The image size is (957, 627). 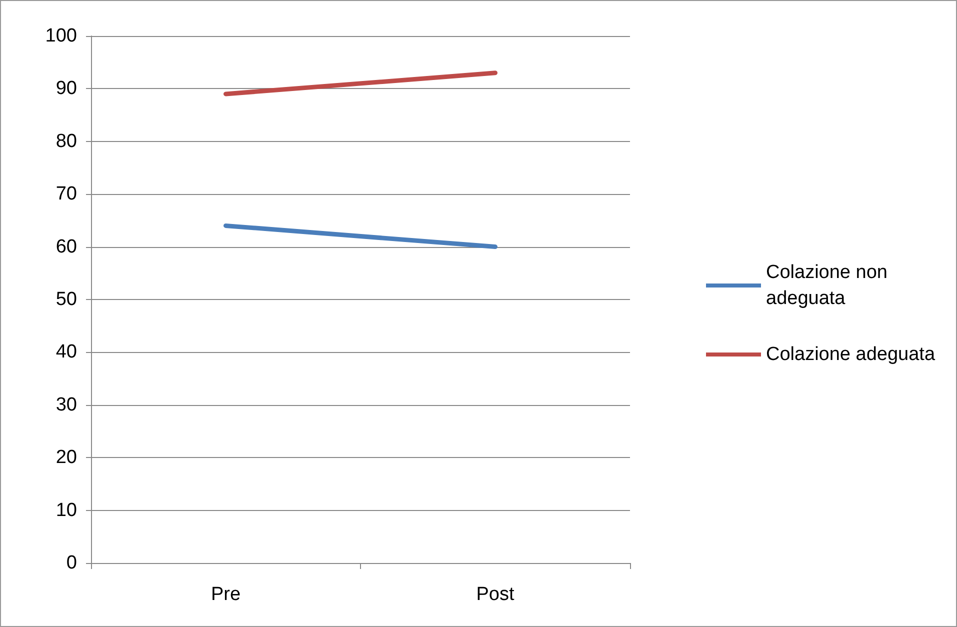 I want to click on y-tick-label: 90, so click(x=66, y=89).